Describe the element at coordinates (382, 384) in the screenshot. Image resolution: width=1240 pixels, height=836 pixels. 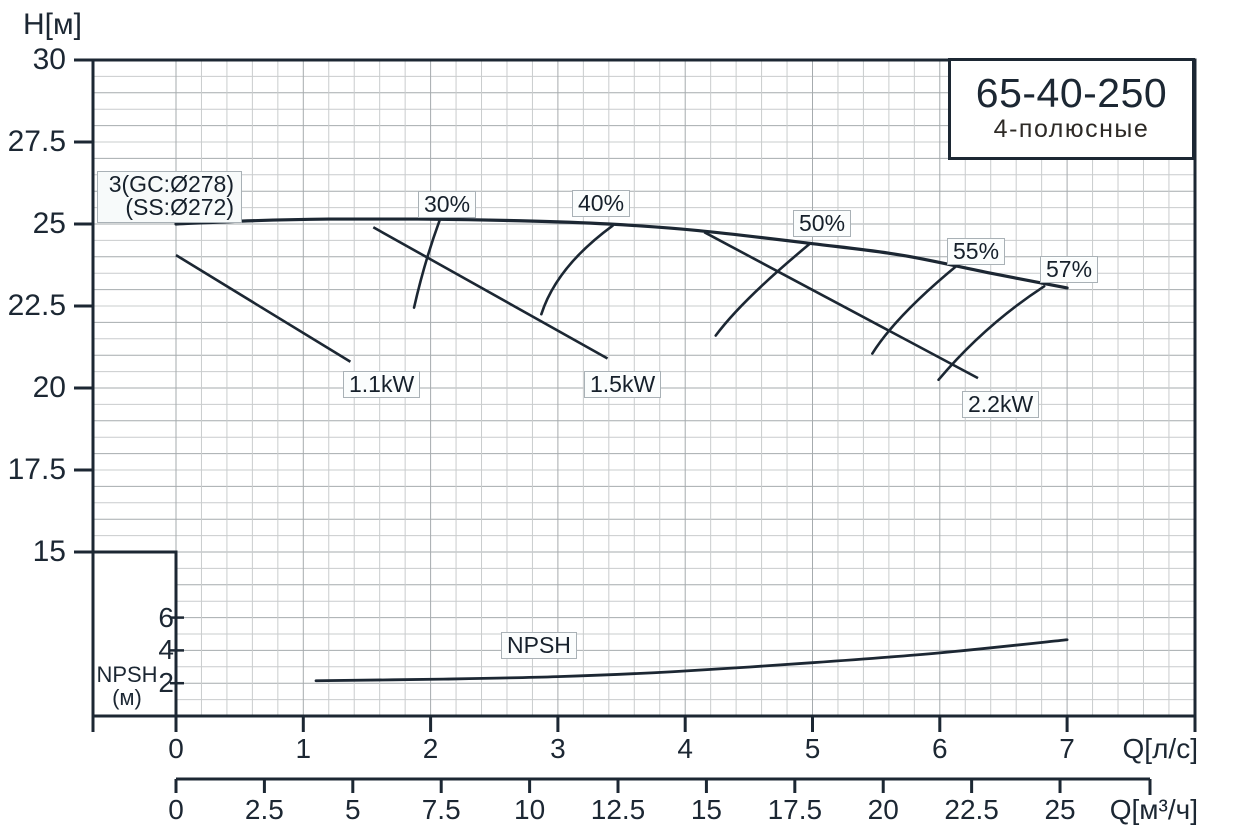
I see `power-label-1-1kw: 1.1kW` at that location.